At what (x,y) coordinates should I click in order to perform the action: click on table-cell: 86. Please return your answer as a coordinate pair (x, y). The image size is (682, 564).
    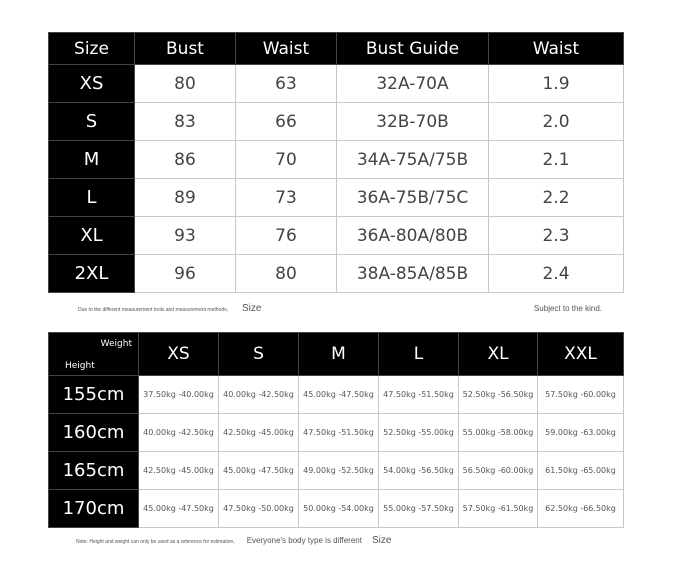
    Looking at the image, I should click on (185, 159).